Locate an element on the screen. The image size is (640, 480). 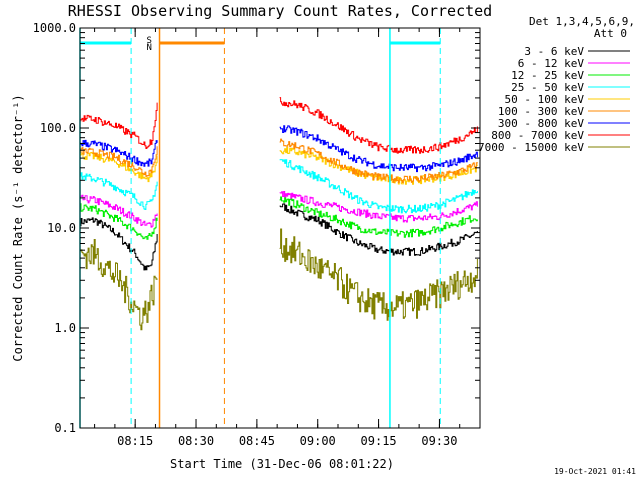
series-line-3-seg1 is located at coordinates (119, 191).